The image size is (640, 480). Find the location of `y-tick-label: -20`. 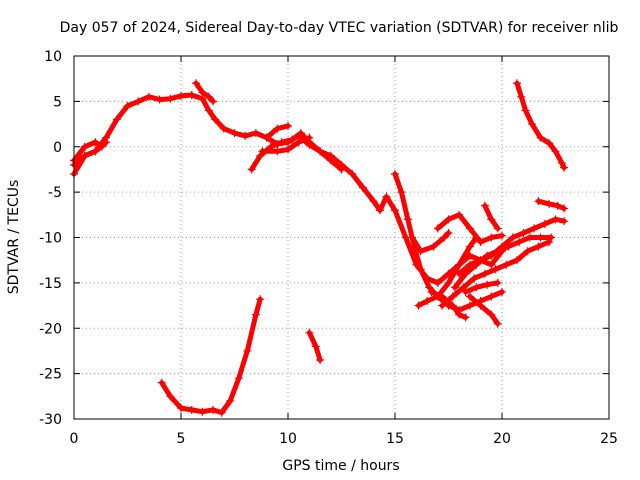

y-tick-label: -20 is located at coordinates (50, 329).